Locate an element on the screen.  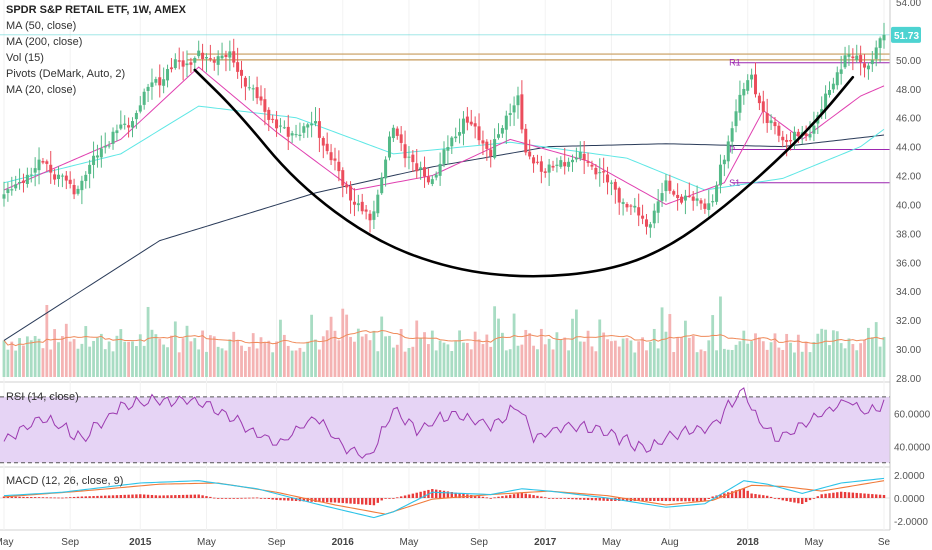
macd-line is located at coordinates (444, 498).